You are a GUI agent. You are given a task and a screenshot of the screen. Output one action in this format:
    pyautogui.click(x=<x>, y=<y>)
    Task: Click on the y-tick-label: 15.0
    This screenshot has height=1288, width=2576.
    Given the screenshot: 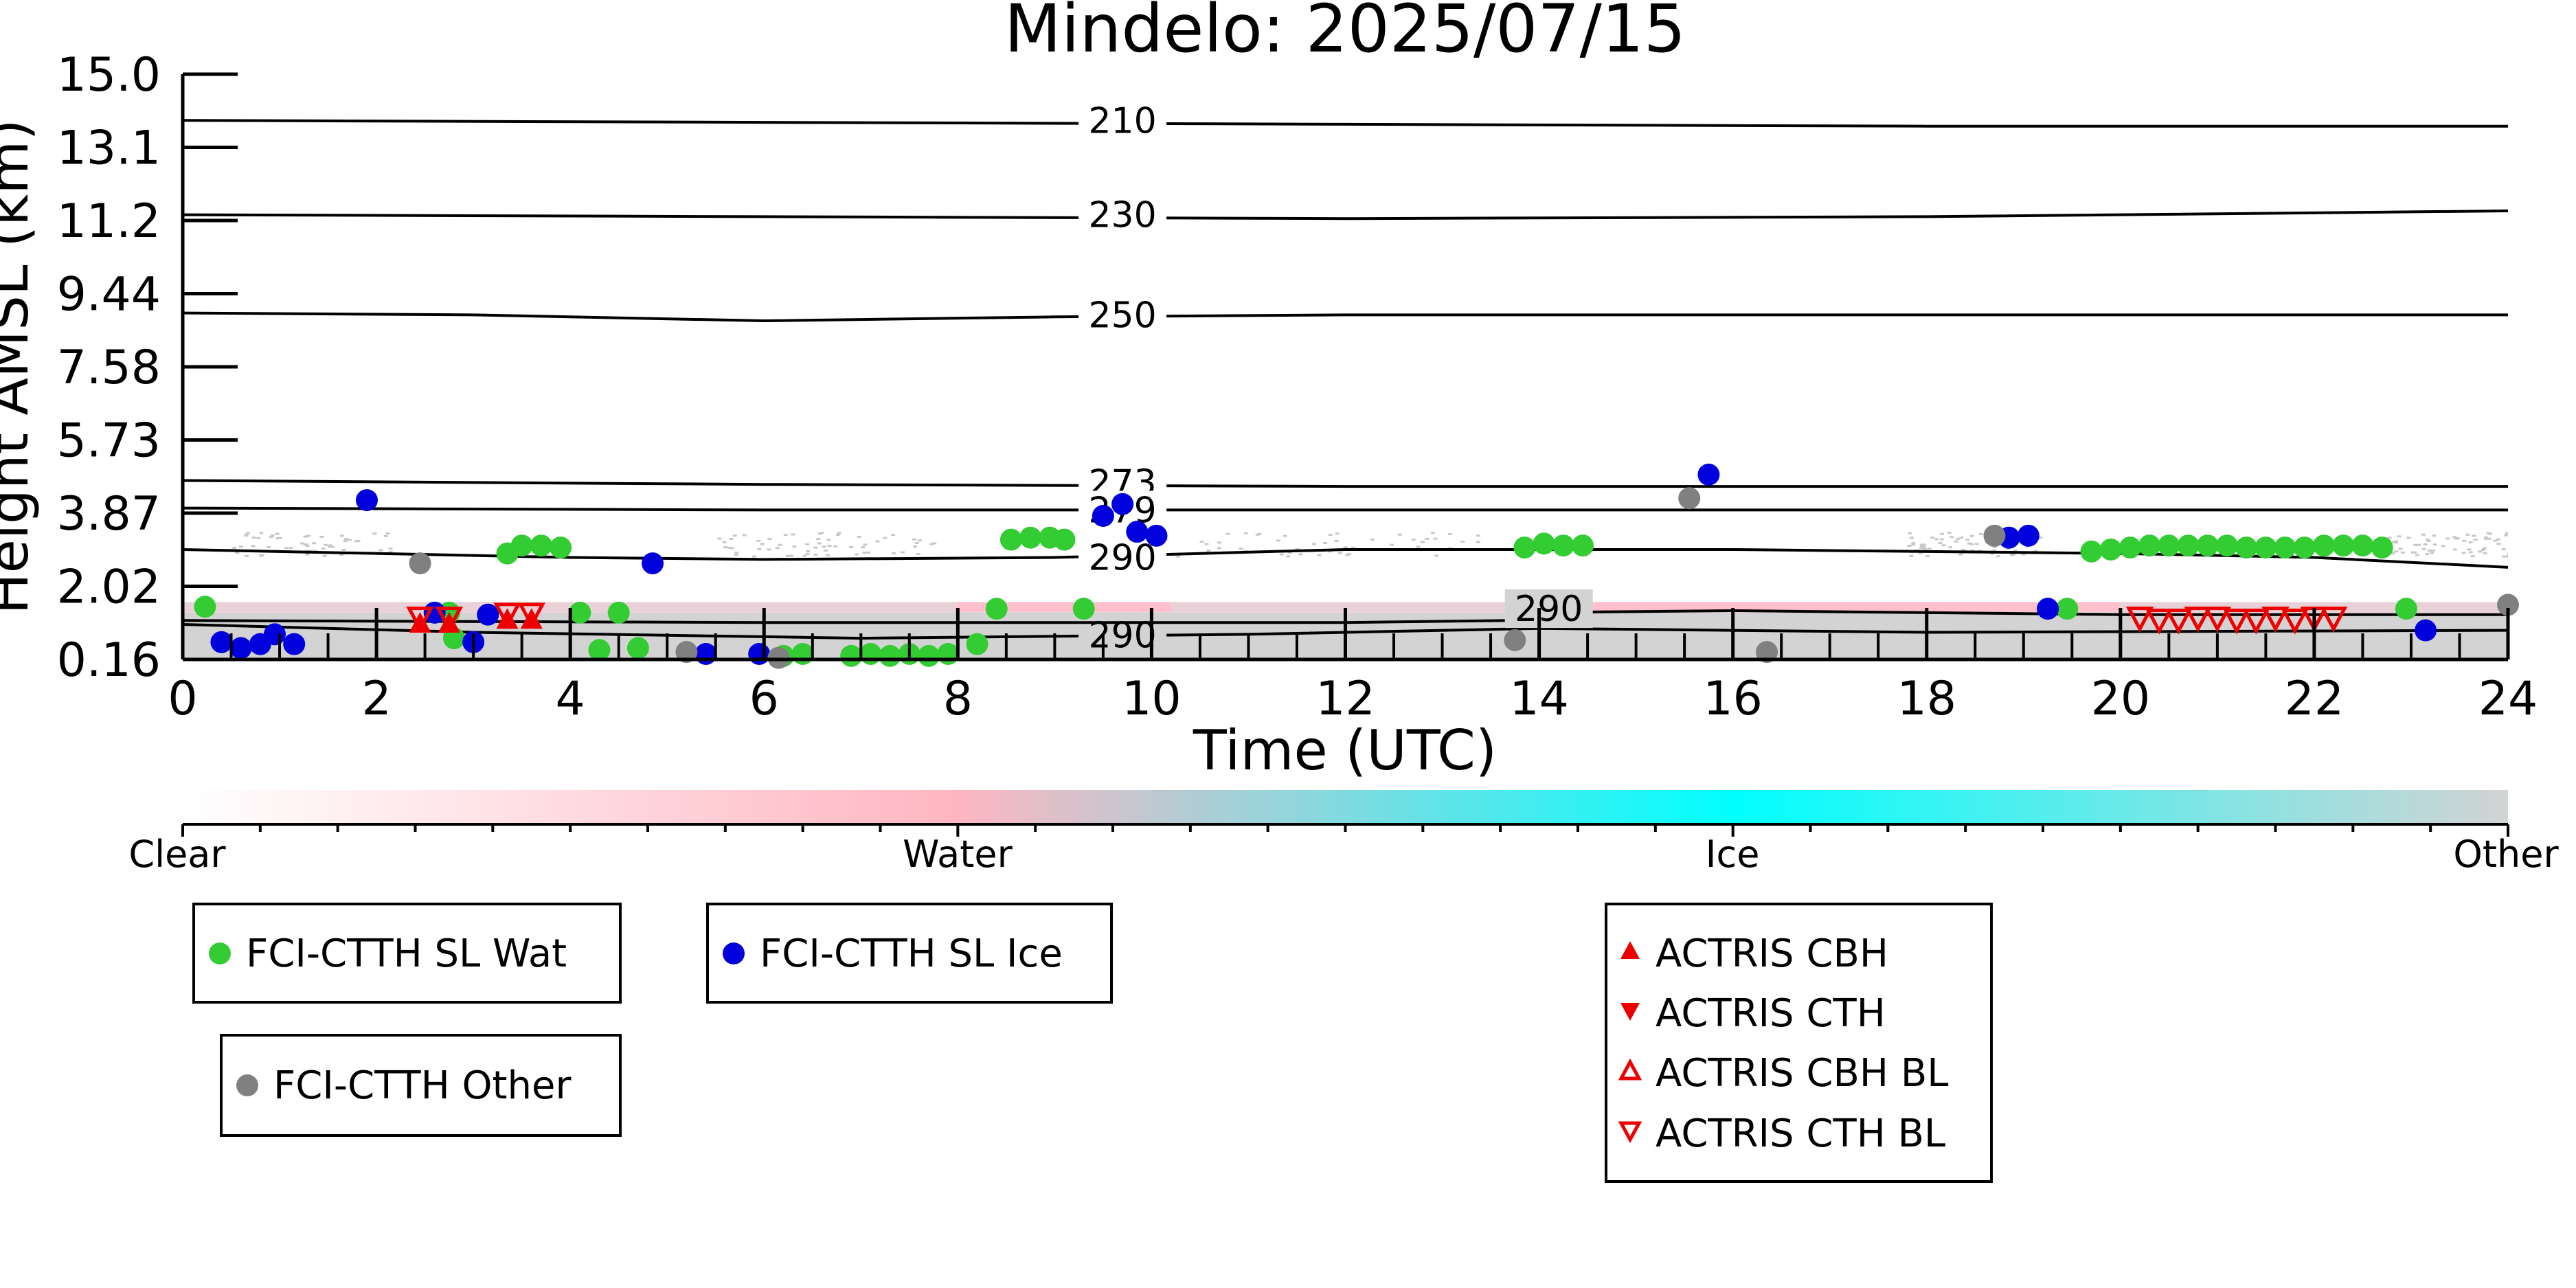 What is the action you would take?
    pyautogui.click(x=109, y=75)
    